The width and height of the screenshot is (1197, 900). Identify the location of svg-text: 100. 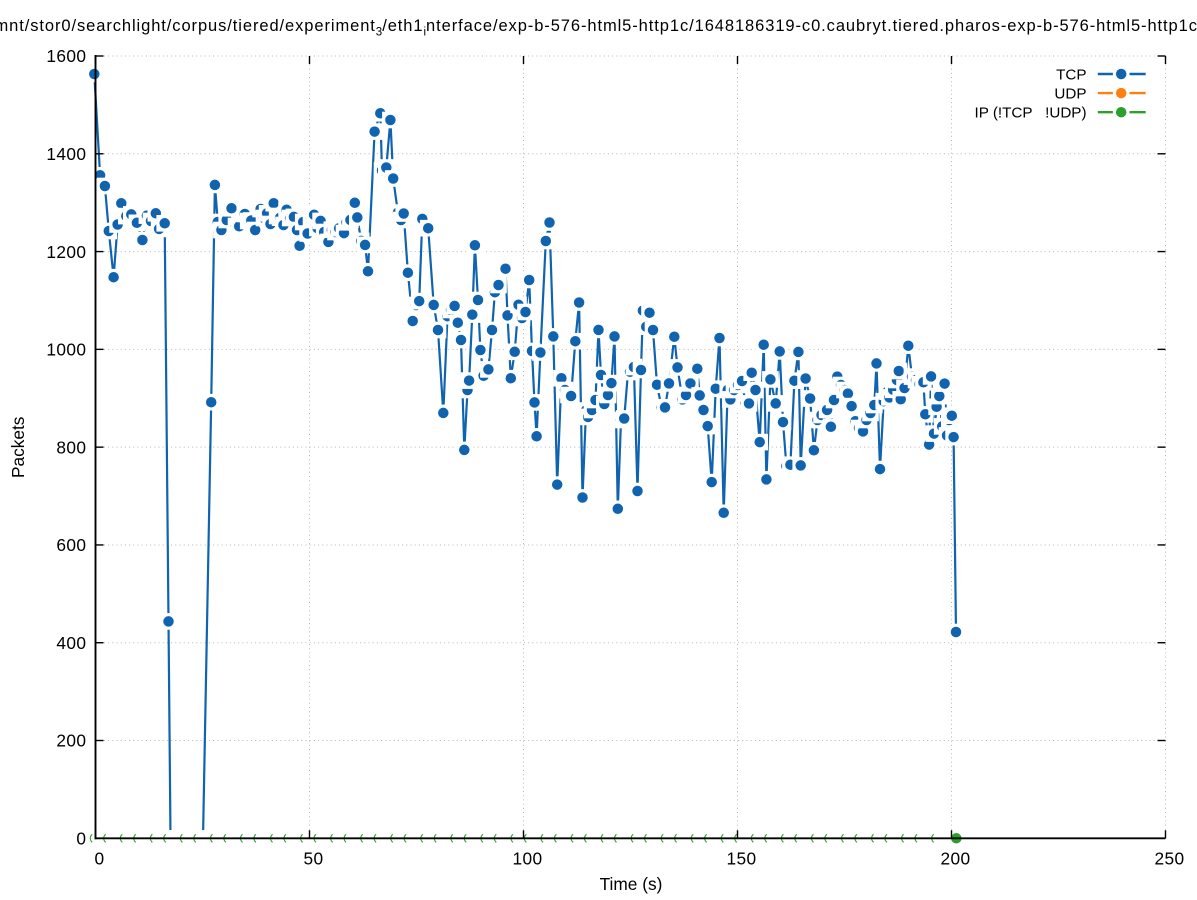
(527, 858).